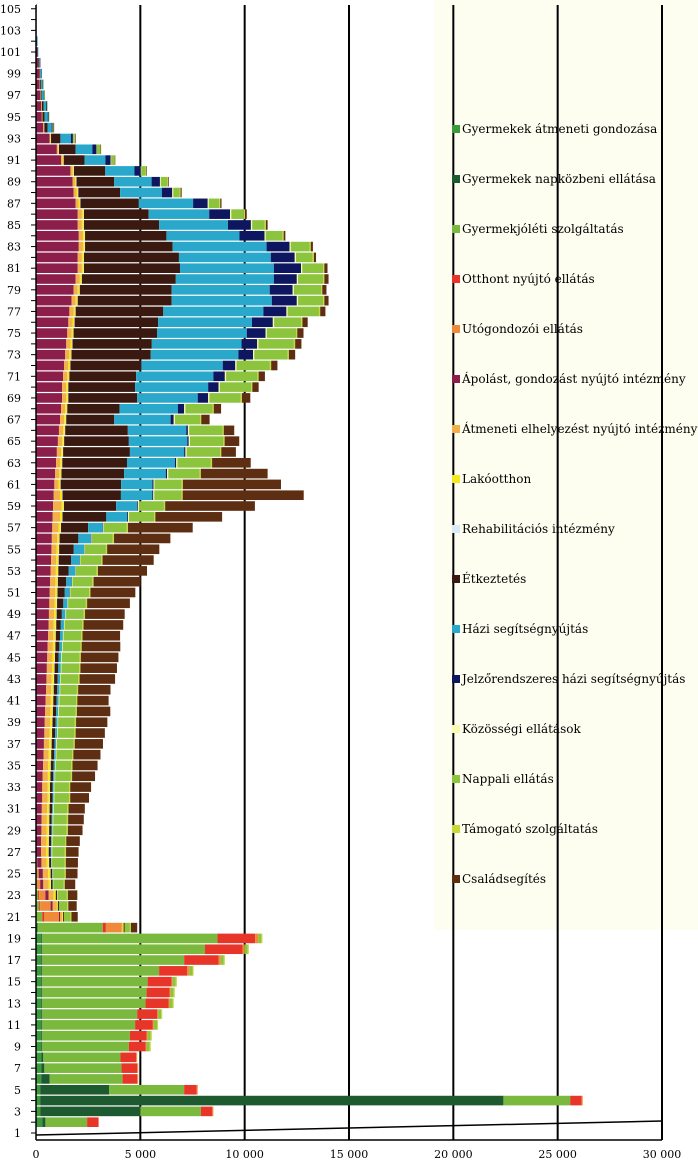 This screenshot has height=1167, width=698. What do you see at coordinates (522, 329) in the screenshot?
I see `legend-label: Utógondozói ellátás` at bounding box center [522, 329].